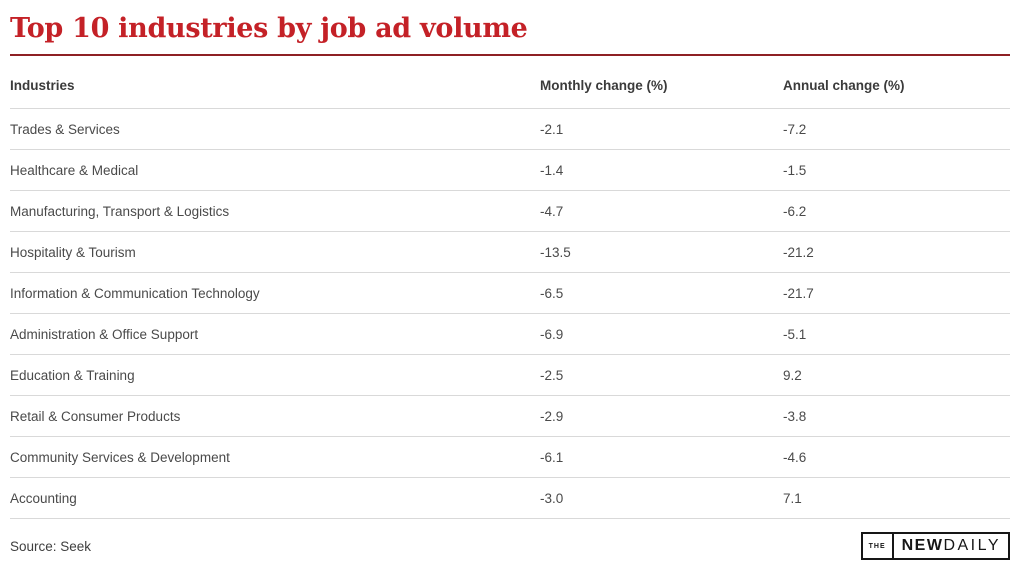 The width and height of the screenshot is (1020, 573). Describe the element at coordinates (120, 457) in the screenshot. I see `industry-cell: Community Services & Development` at that location.